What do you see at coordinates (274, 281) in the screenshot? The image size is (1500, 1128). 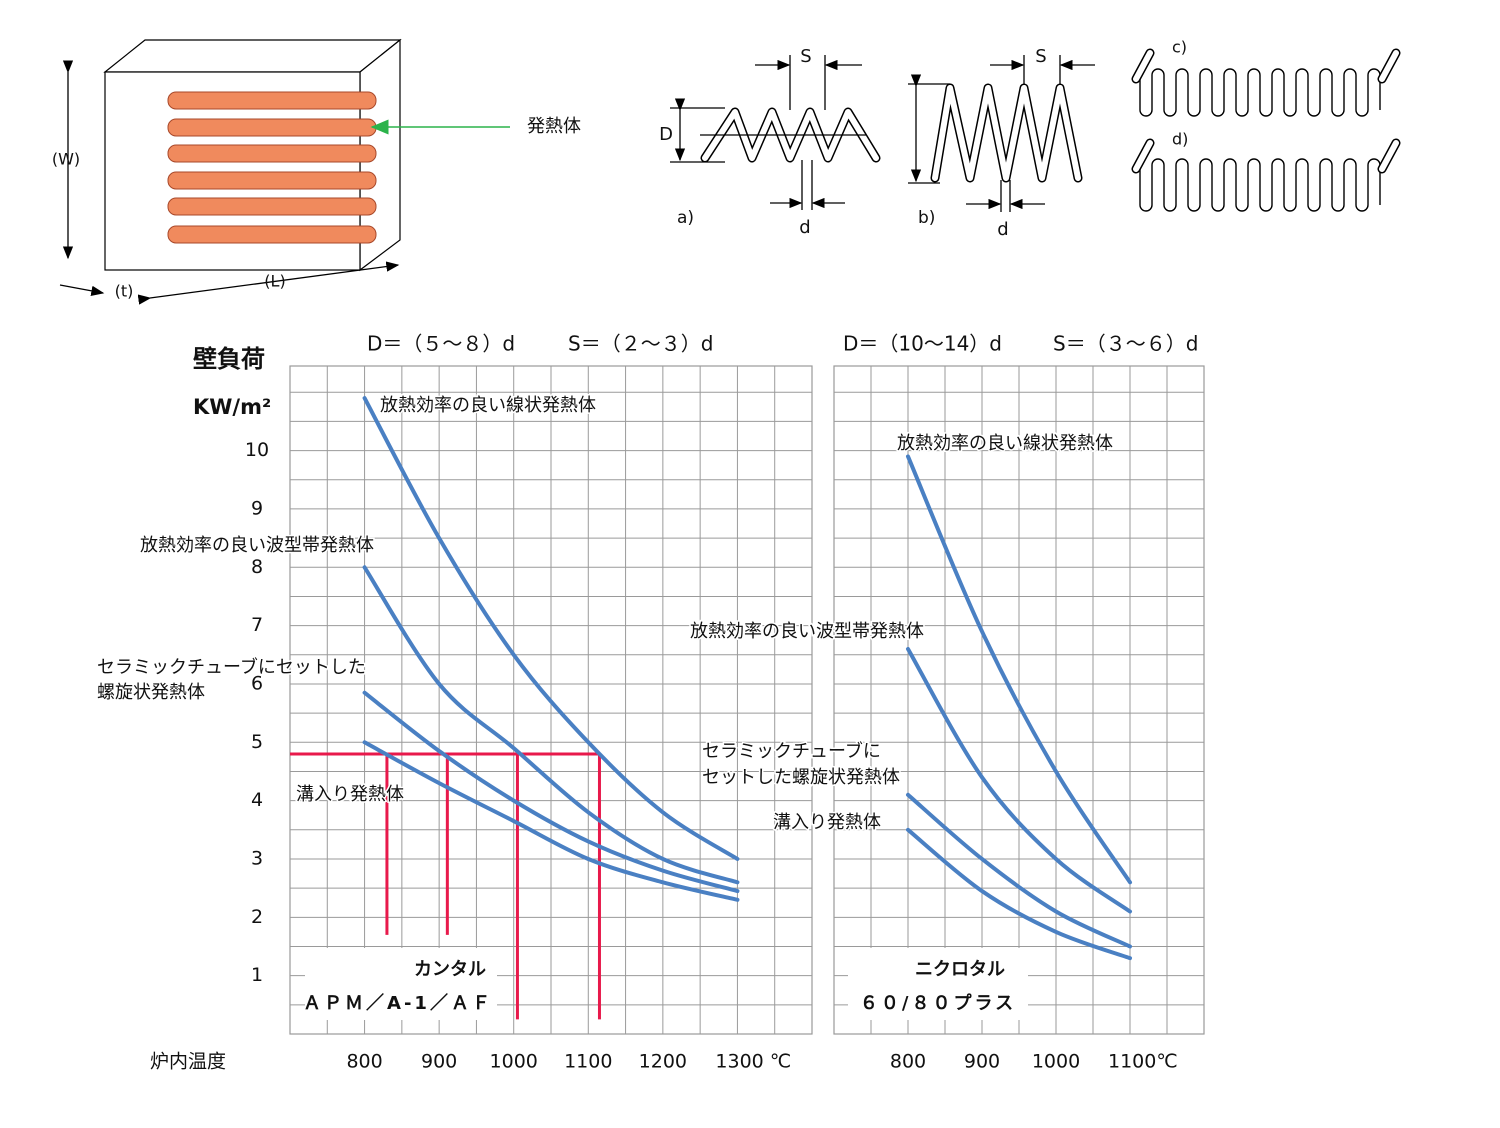 I see `dim-label: (L)` at bounding box center [274, 281].